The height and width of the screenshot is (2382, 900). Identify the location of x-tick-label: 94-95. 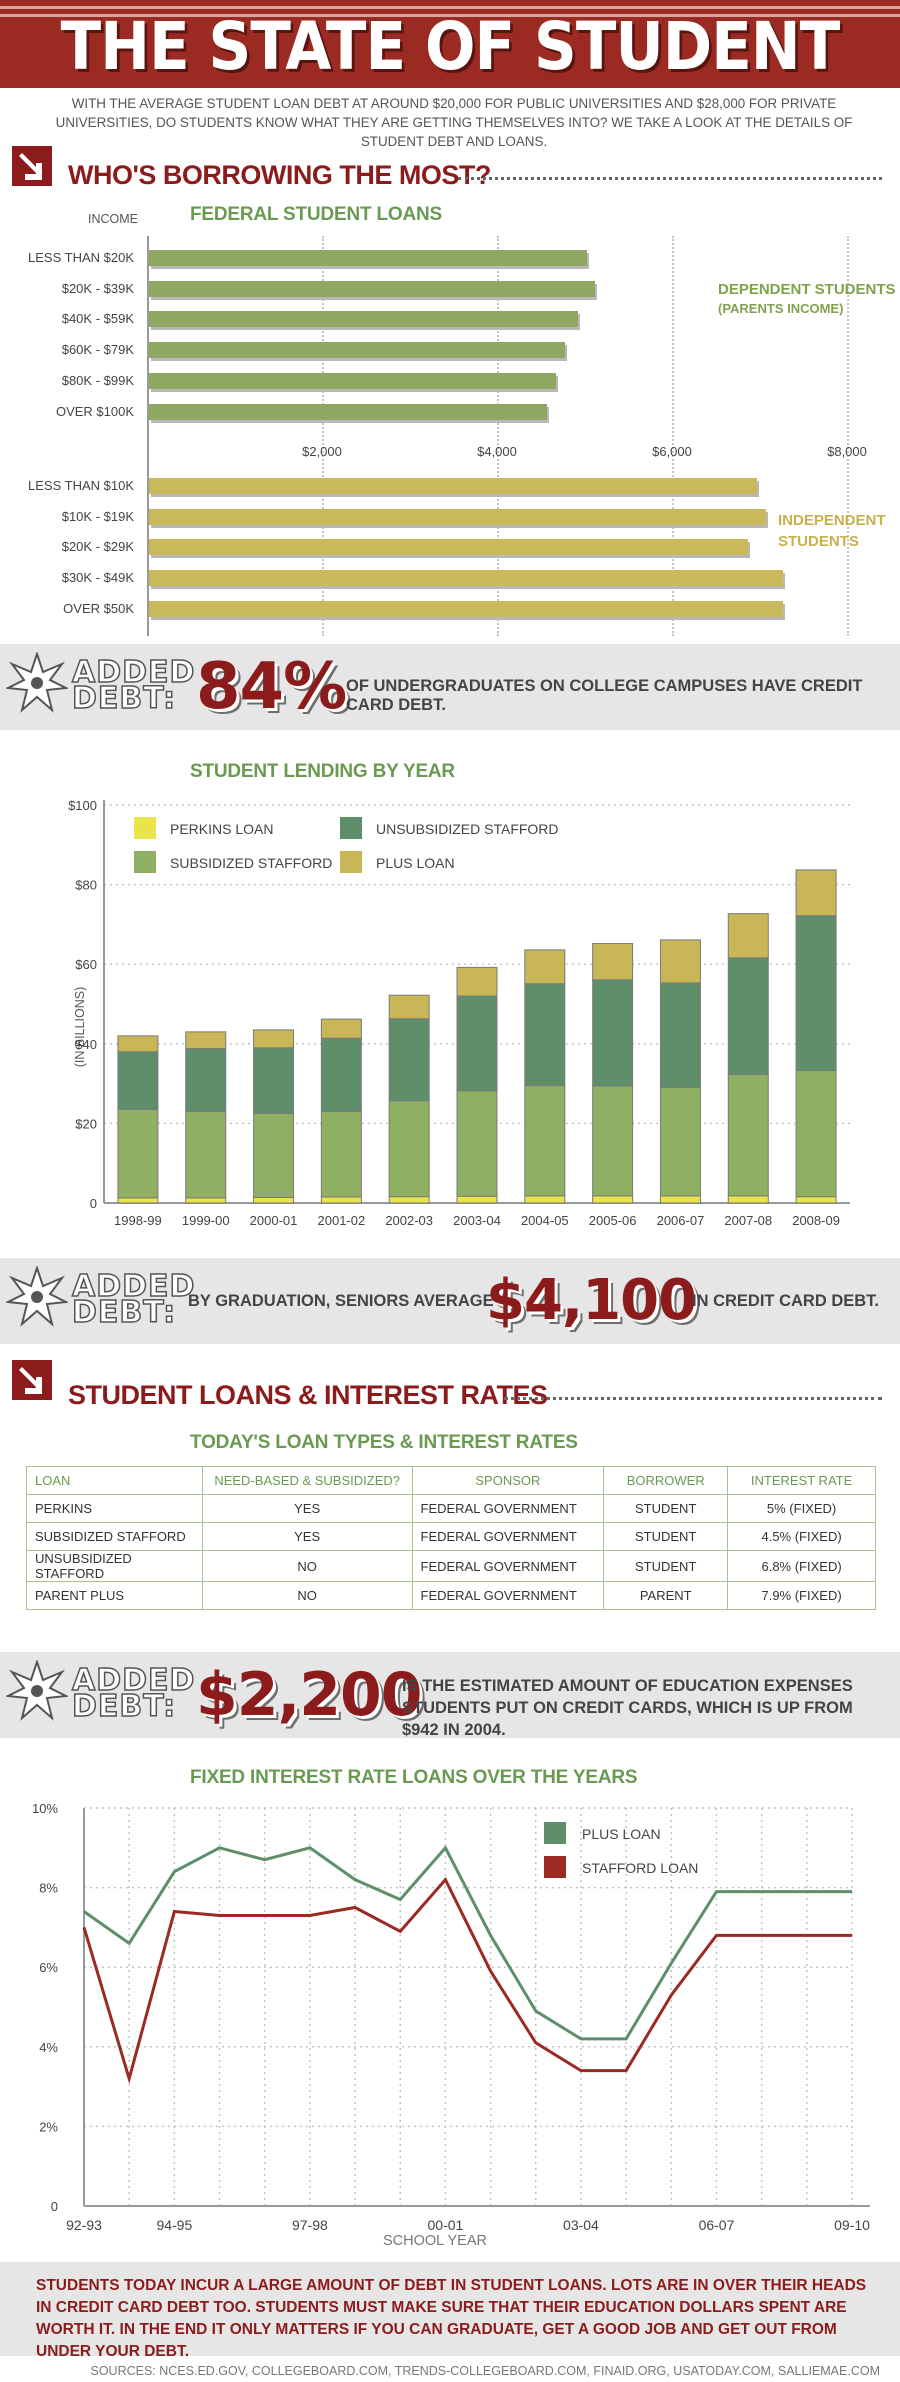
(174, 2225).